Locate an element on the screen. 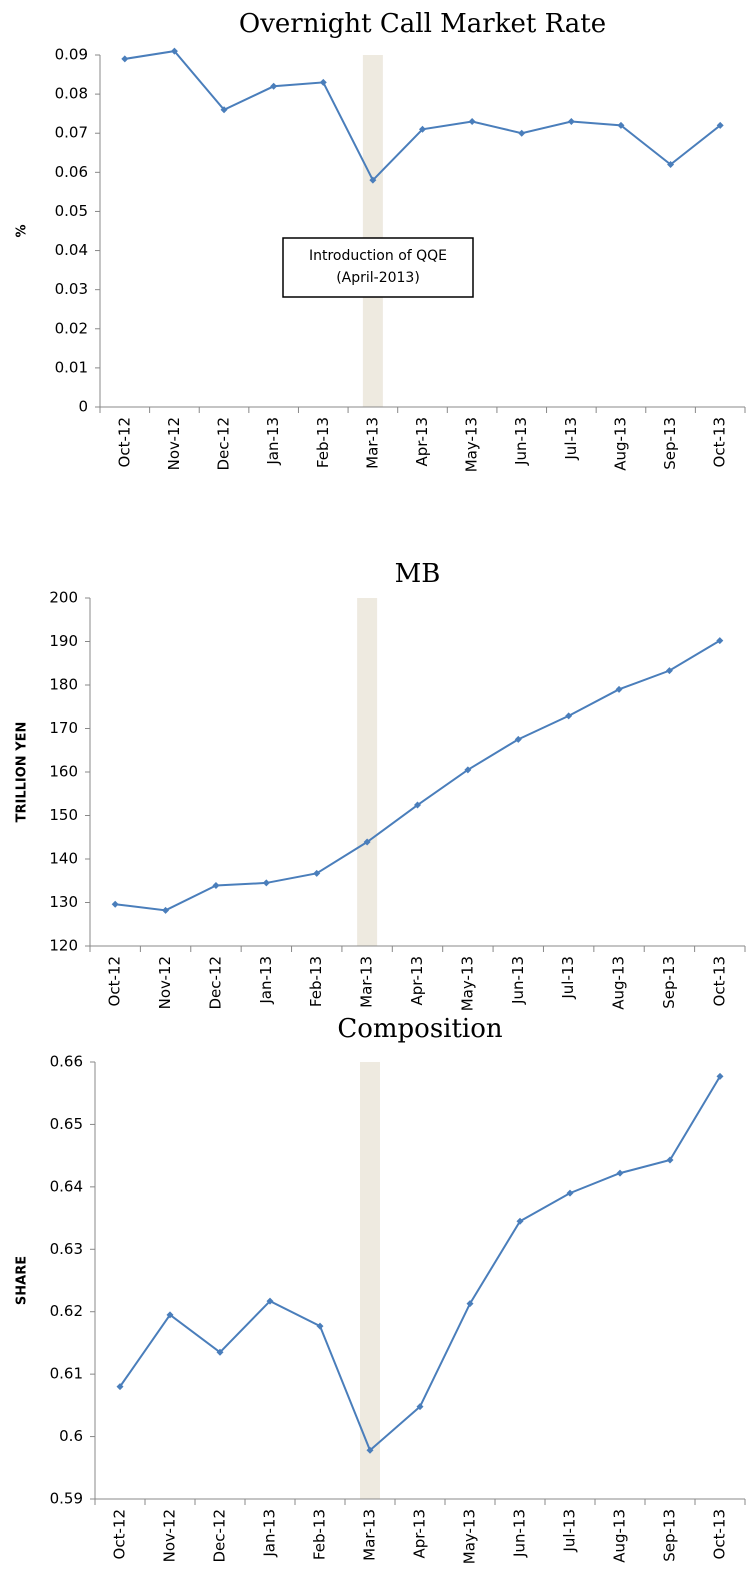  y-tick-label: 0.02 is located at coordinates (71, 328).